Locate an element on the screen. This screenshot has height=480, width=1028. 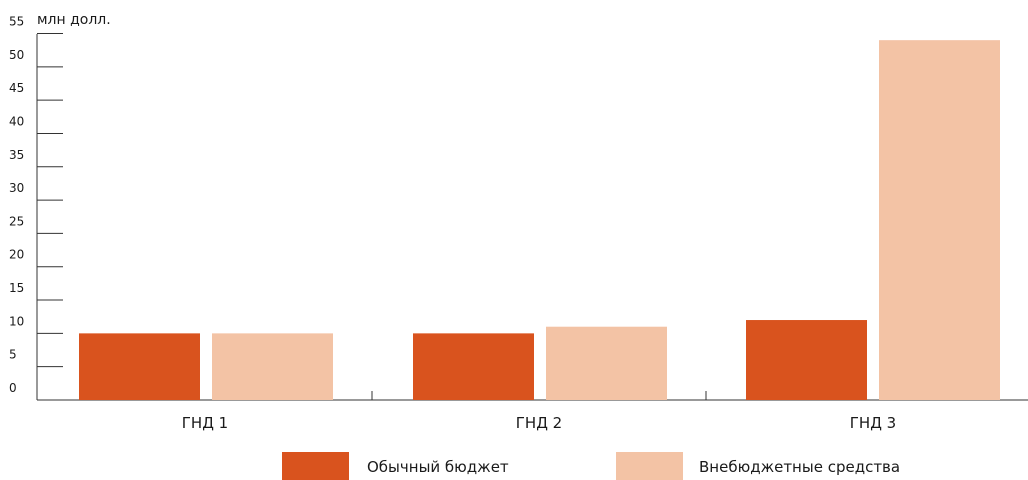
category-label: ГНД 3 is located at coordinates (873, 423).